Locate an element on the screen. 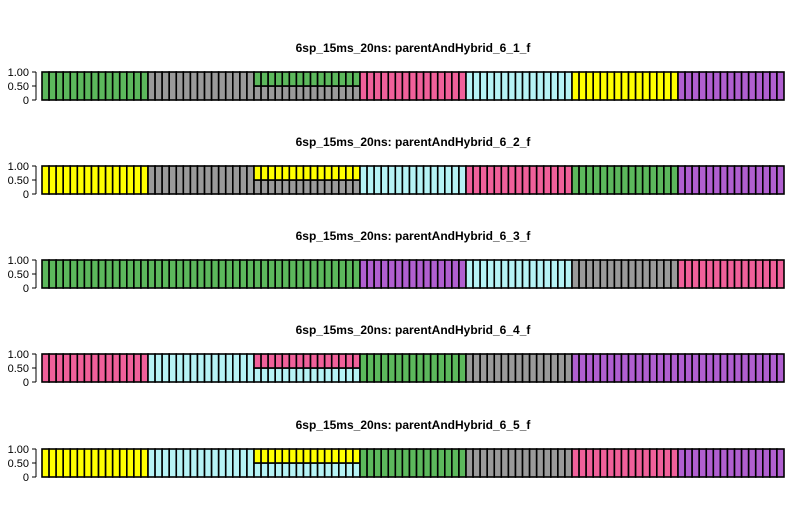  y-tick-label: 1.00 is located at coordinates (18, 450).